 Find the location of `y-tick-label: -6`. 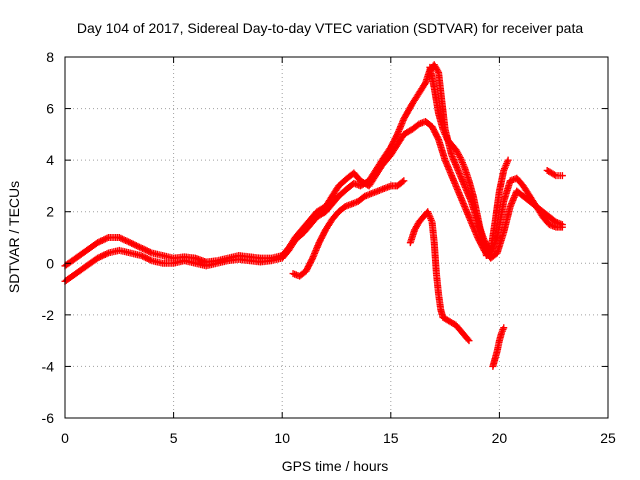

y-tick-label: -6 is located at coordinates (48, 418).